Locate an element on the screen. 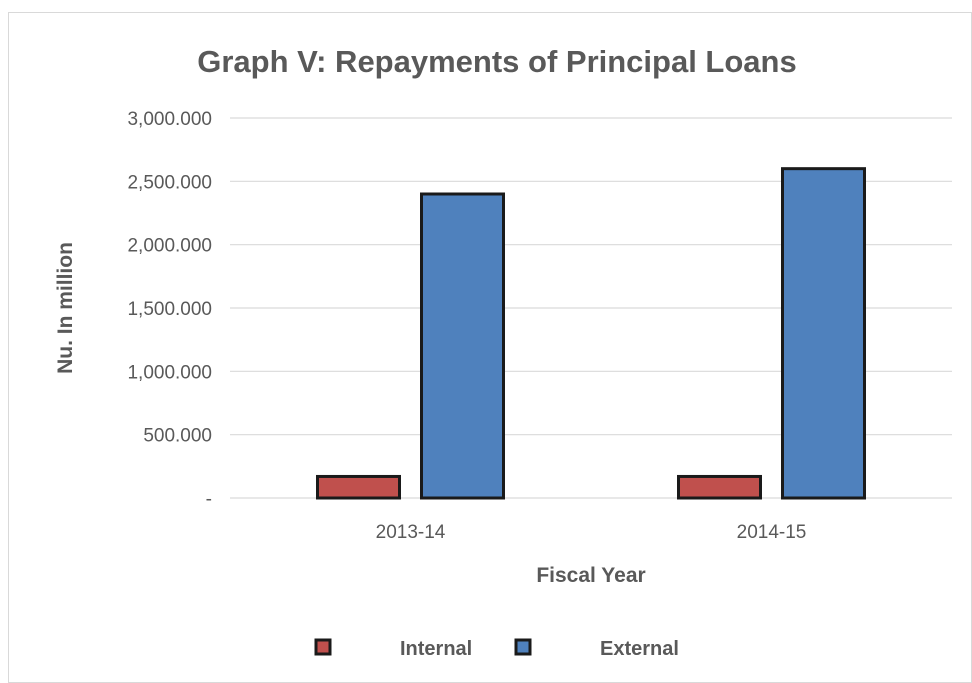 This screenshot has width=972, height=683. legend-label-external: External is located at coordinates (639, 649).